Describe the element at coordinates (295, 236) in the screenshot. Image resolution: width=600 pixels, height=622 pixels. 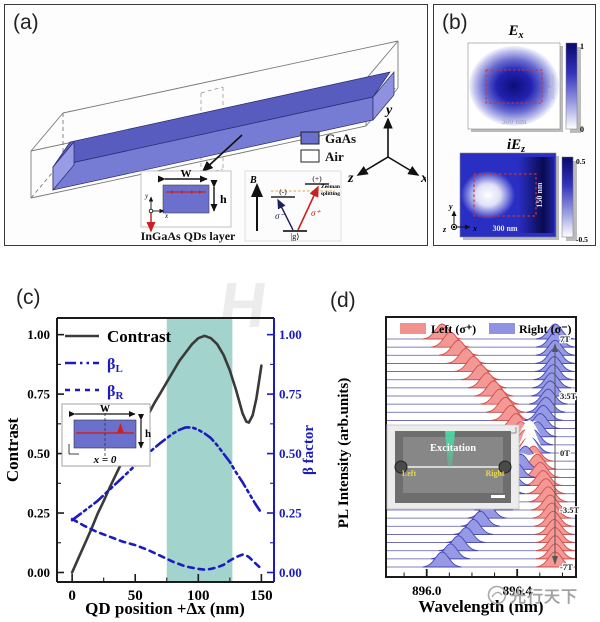
I see `ground-label: |g⟩` at that location.